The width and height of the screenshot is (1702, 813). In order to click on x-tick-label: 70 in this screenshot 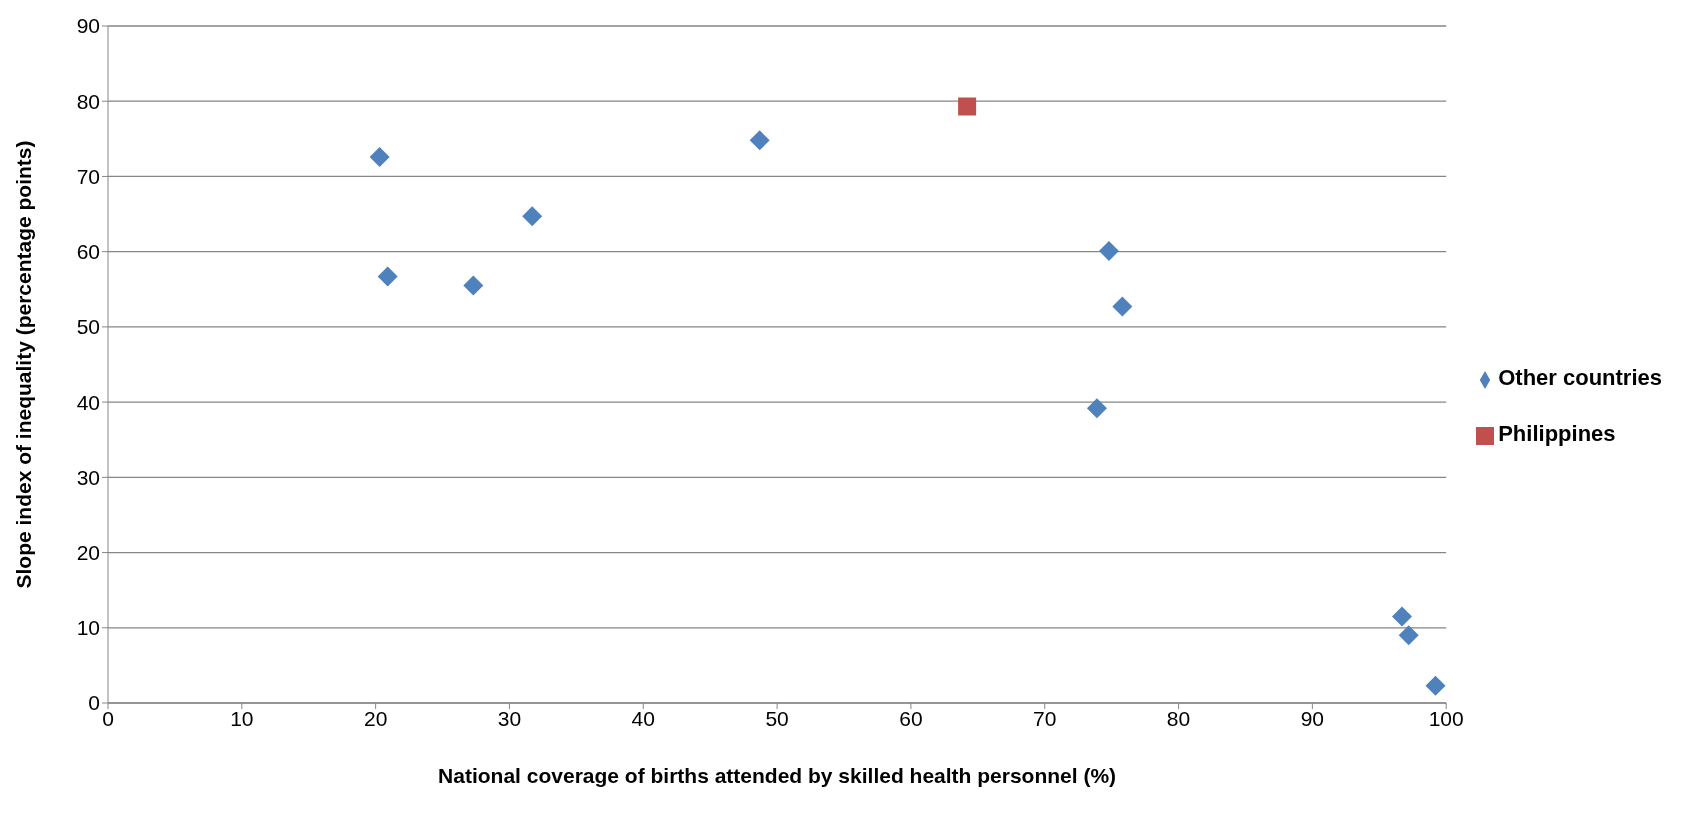, I will do `click(1045, 718)`.